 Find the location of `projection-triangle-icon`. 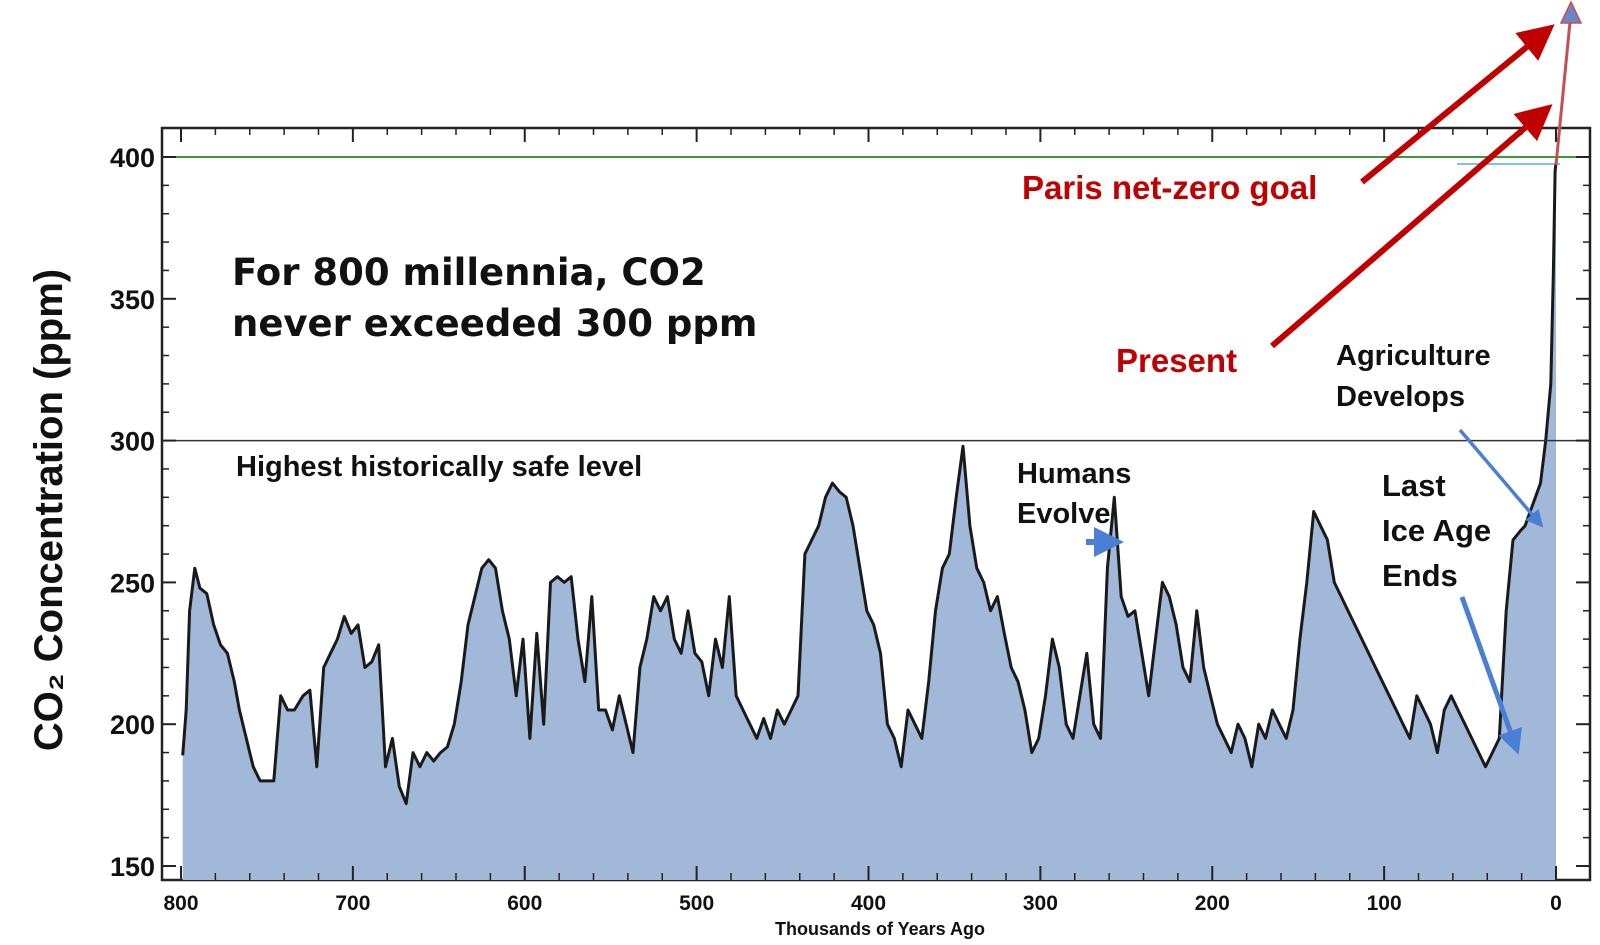

projection-triangle-icon is located at coordinates (1571, 12).